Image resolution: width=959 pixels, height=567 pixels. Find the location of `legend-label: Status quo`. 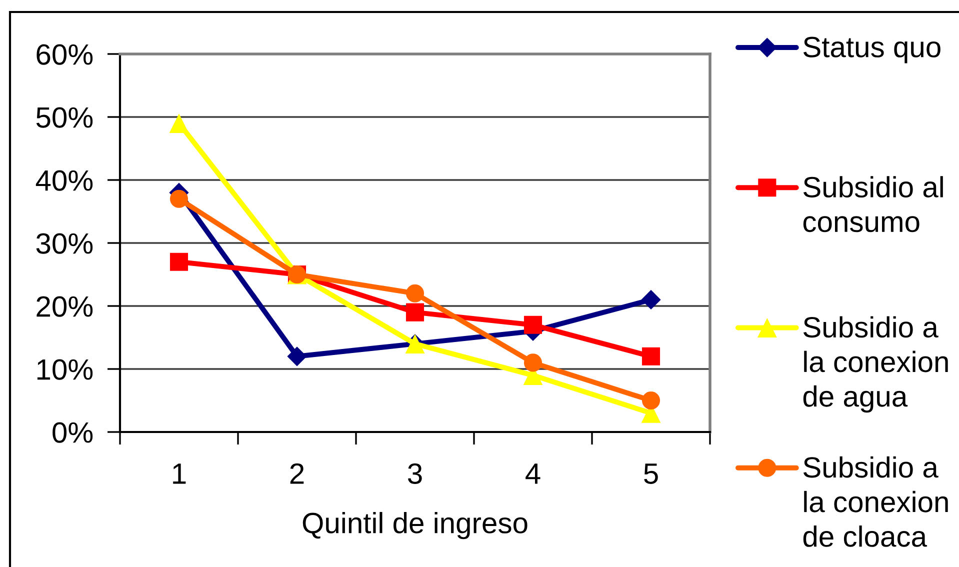

legend-label: Status quo is located at coordinates (871, 50).